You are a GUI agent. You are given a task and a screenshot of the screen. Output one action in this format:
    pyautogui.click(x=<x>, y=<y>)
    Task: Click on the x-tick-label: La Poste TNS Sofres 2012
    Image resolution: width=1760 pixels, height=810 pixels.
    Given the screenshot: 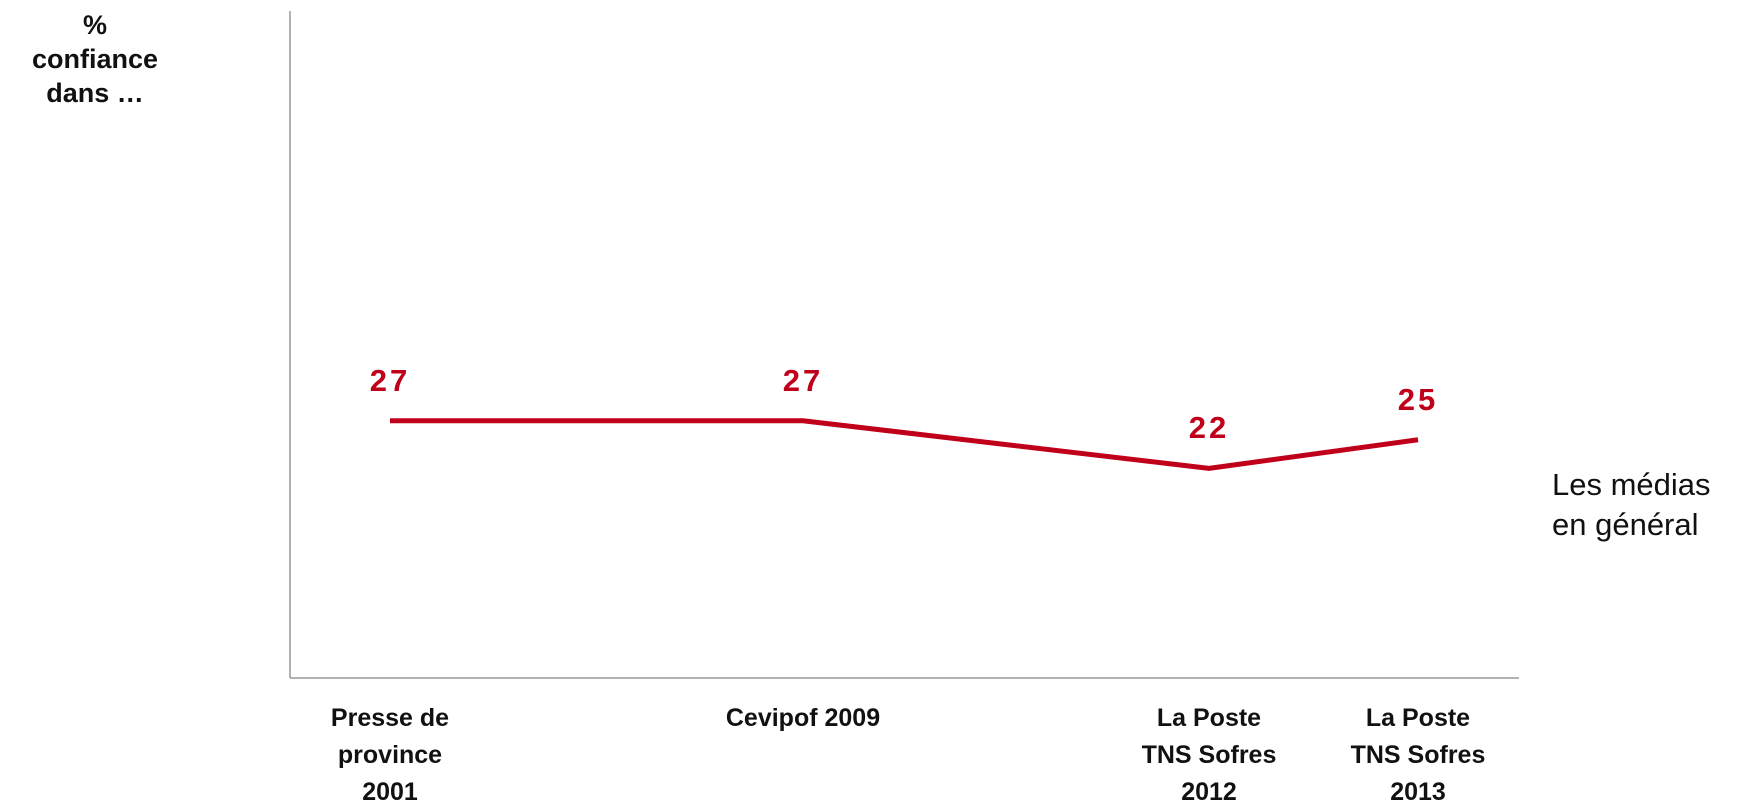 What is the action you would take?
    pyautogui.click(x=1209, y=755)
    